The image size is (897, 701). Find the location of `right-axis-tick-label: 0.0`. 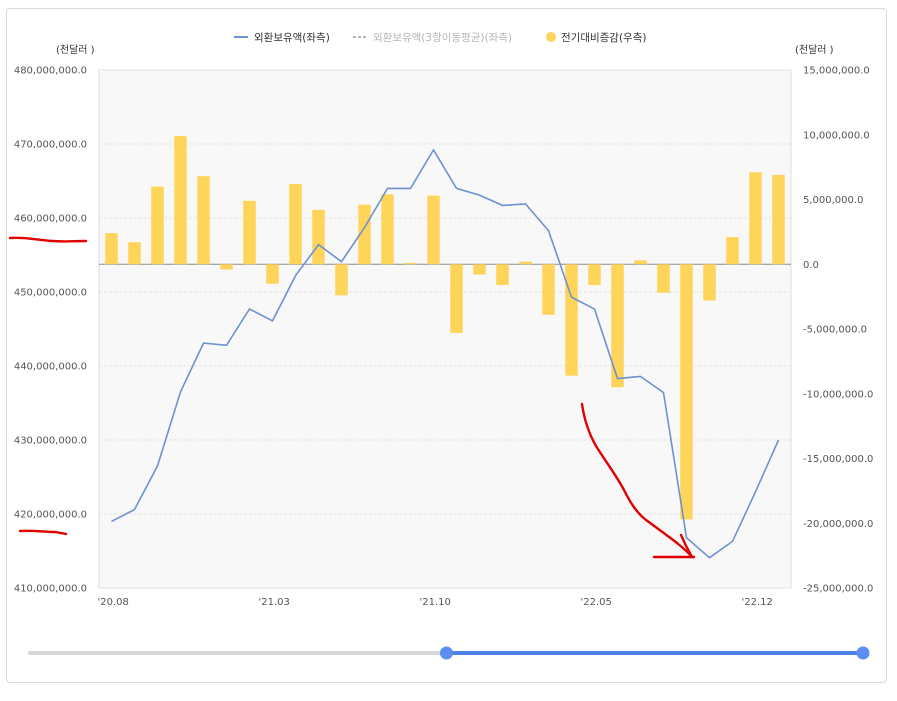

right-axis-tick-label: 0.0 is located at coordinates (811, 265).